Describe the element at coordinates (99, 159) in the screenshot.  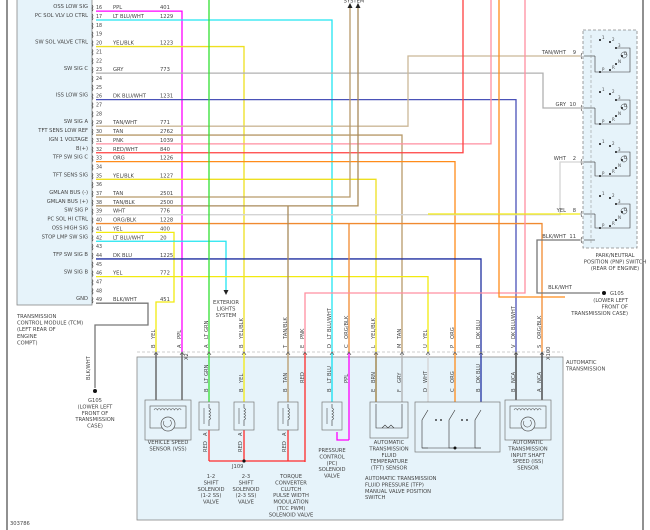
I see `tcm-pin-number: 33` at that location.